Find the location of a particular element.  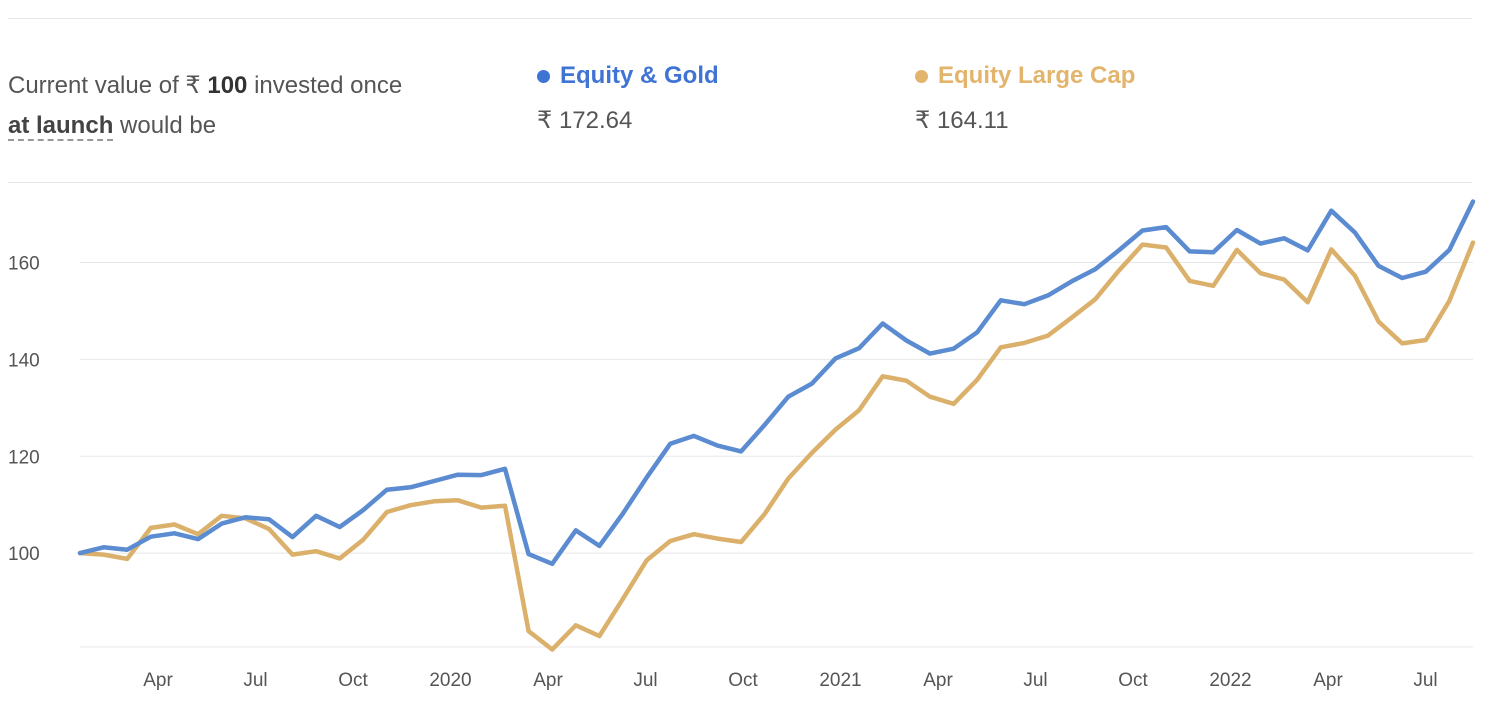

x-tick-label: 2021 is located at coordinates (840, 680).